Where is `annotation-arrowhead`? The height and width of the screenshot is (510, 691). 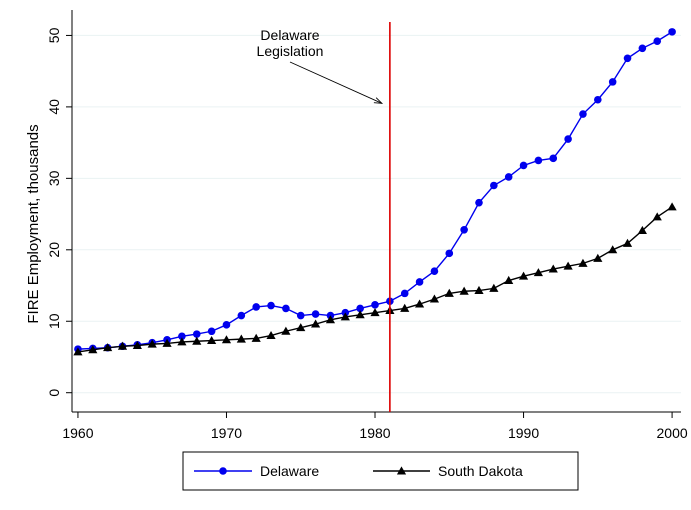
annotation-arrowhead is located at coordinates (378, 100).